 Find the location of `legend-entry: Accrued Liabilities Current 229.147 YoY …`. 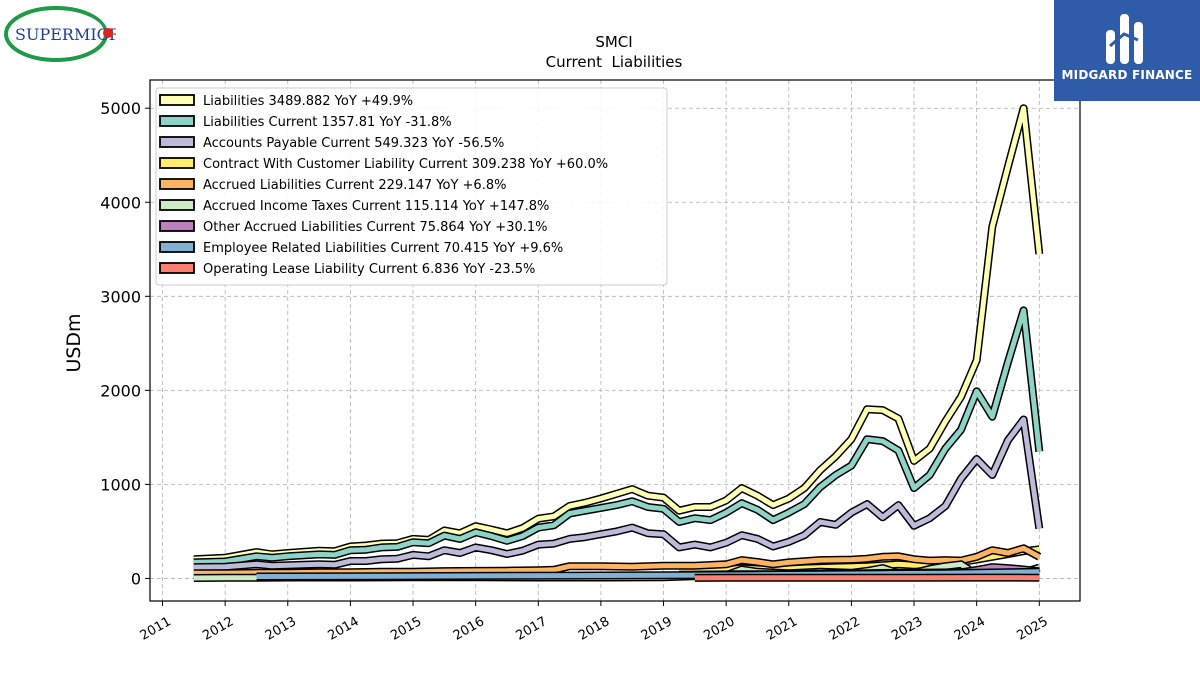

legend-entry: Accrued Liabilities Current 229.147 YoY … is located at coordinates (354, 185).